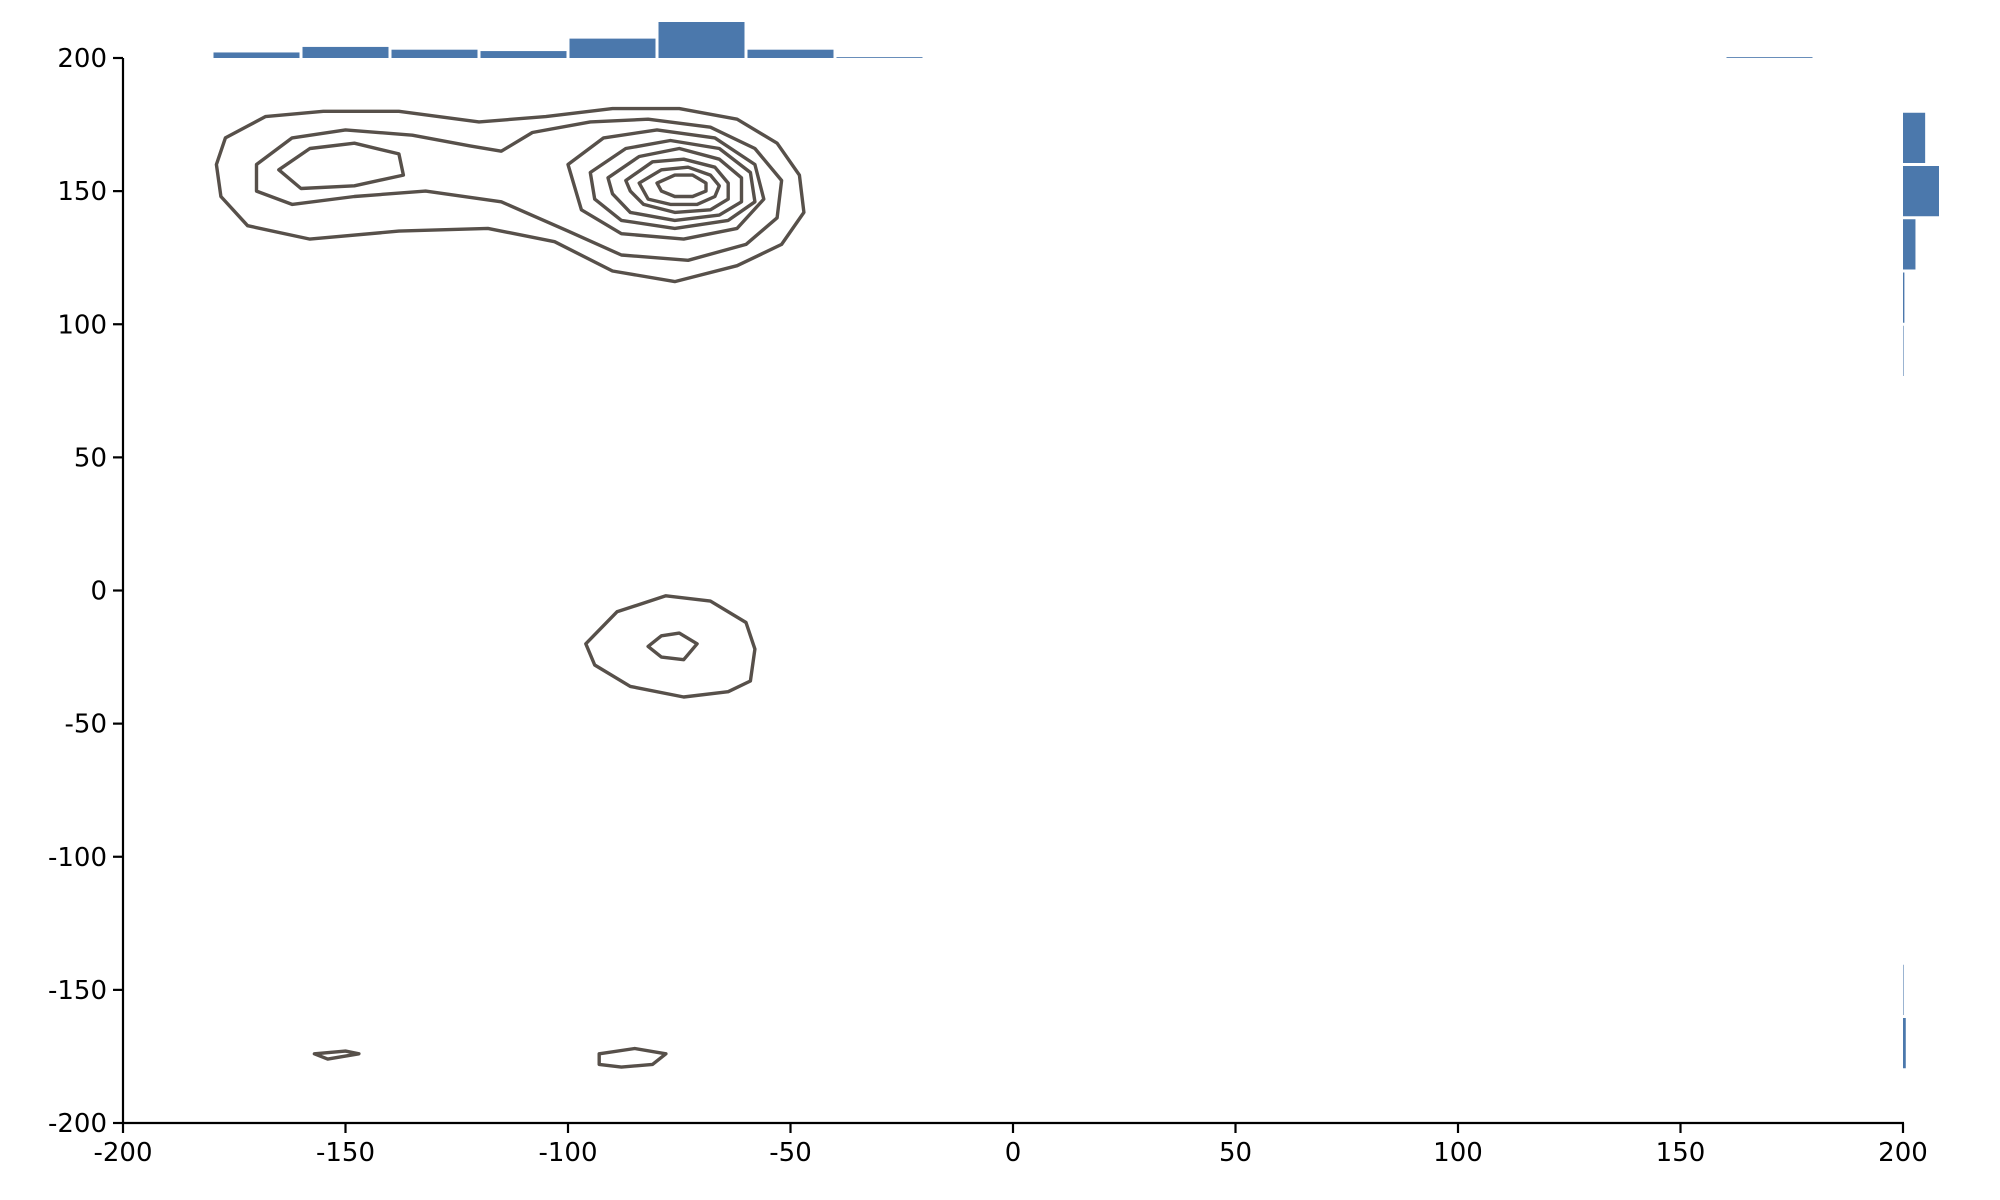 This screenshot has height=1200, width=2000. I want to click on marginal-y-histogram, so click(1921, 590).